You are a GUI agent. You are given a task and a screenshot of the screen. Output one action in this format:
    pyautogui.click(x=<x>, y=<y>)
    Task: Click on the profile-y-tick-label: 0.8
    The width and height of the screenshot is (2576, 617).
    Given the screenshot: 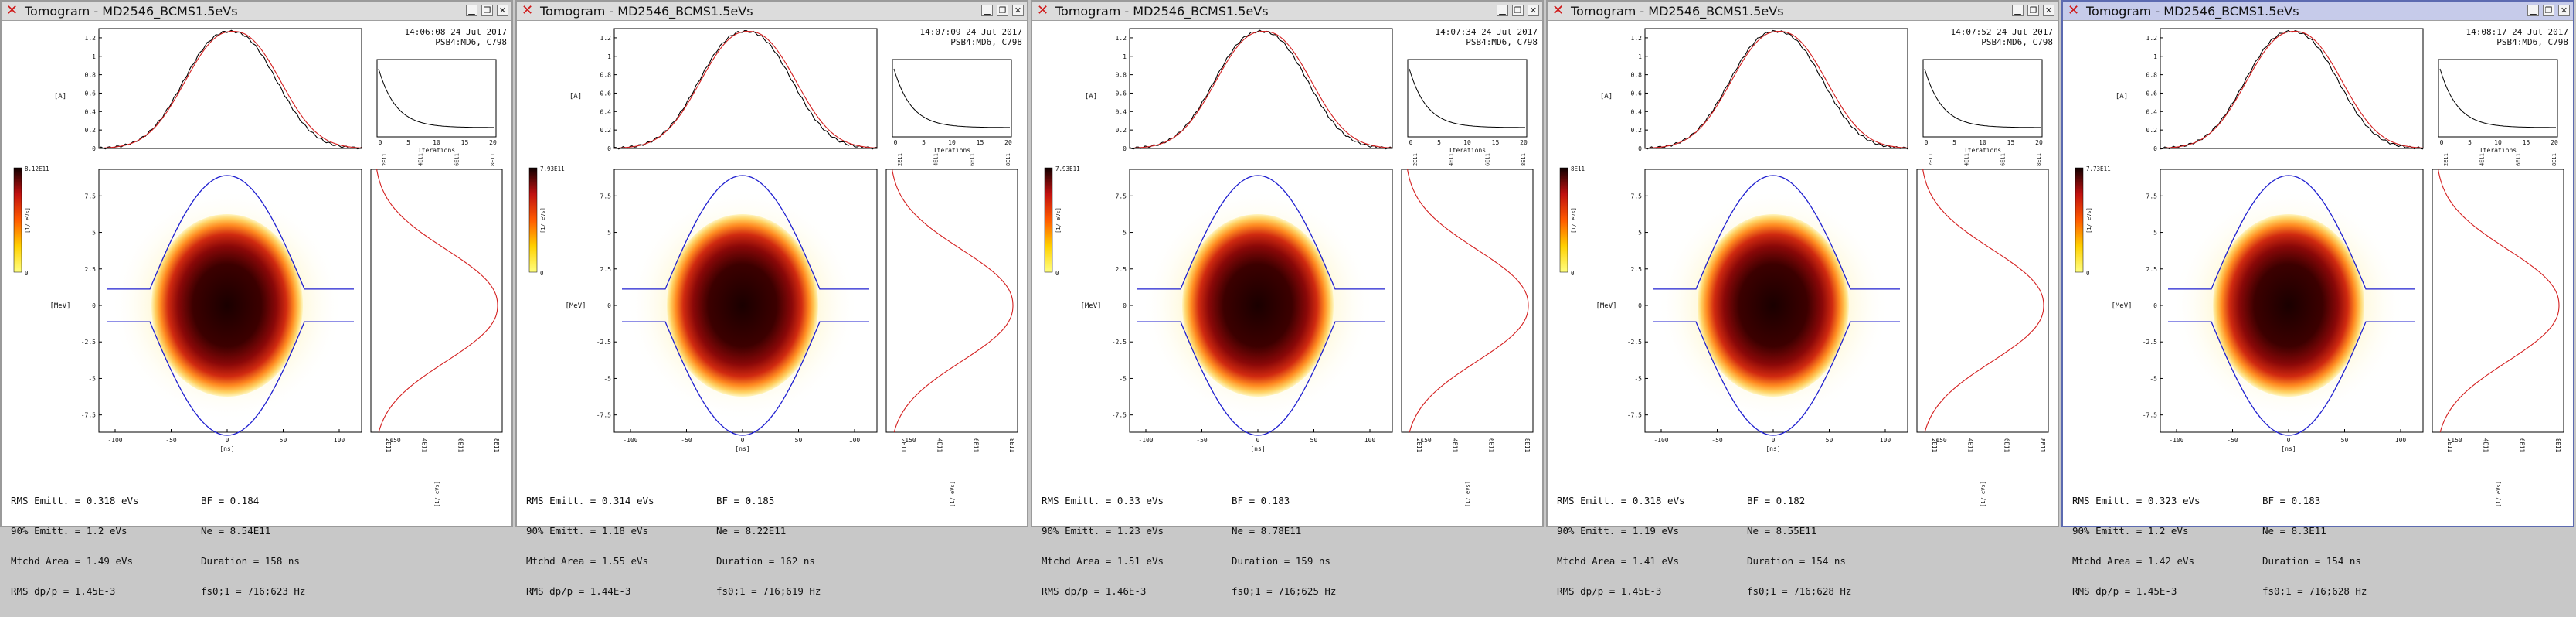 What is the action you would take?
    pyautogui.click(x=1637, y=75)
    